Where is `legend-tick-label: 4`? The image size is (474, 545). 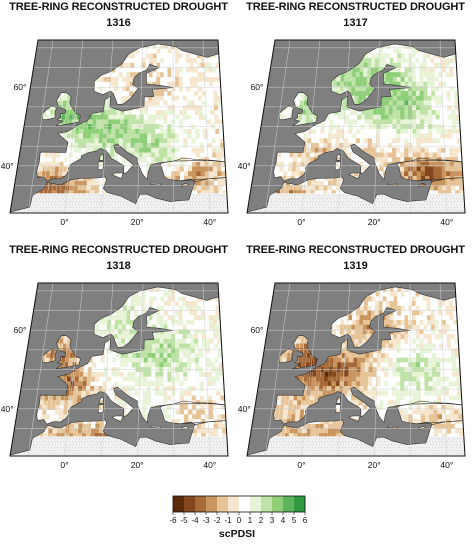 legend-tick-label: 4 is located at coordinates (283, 520).